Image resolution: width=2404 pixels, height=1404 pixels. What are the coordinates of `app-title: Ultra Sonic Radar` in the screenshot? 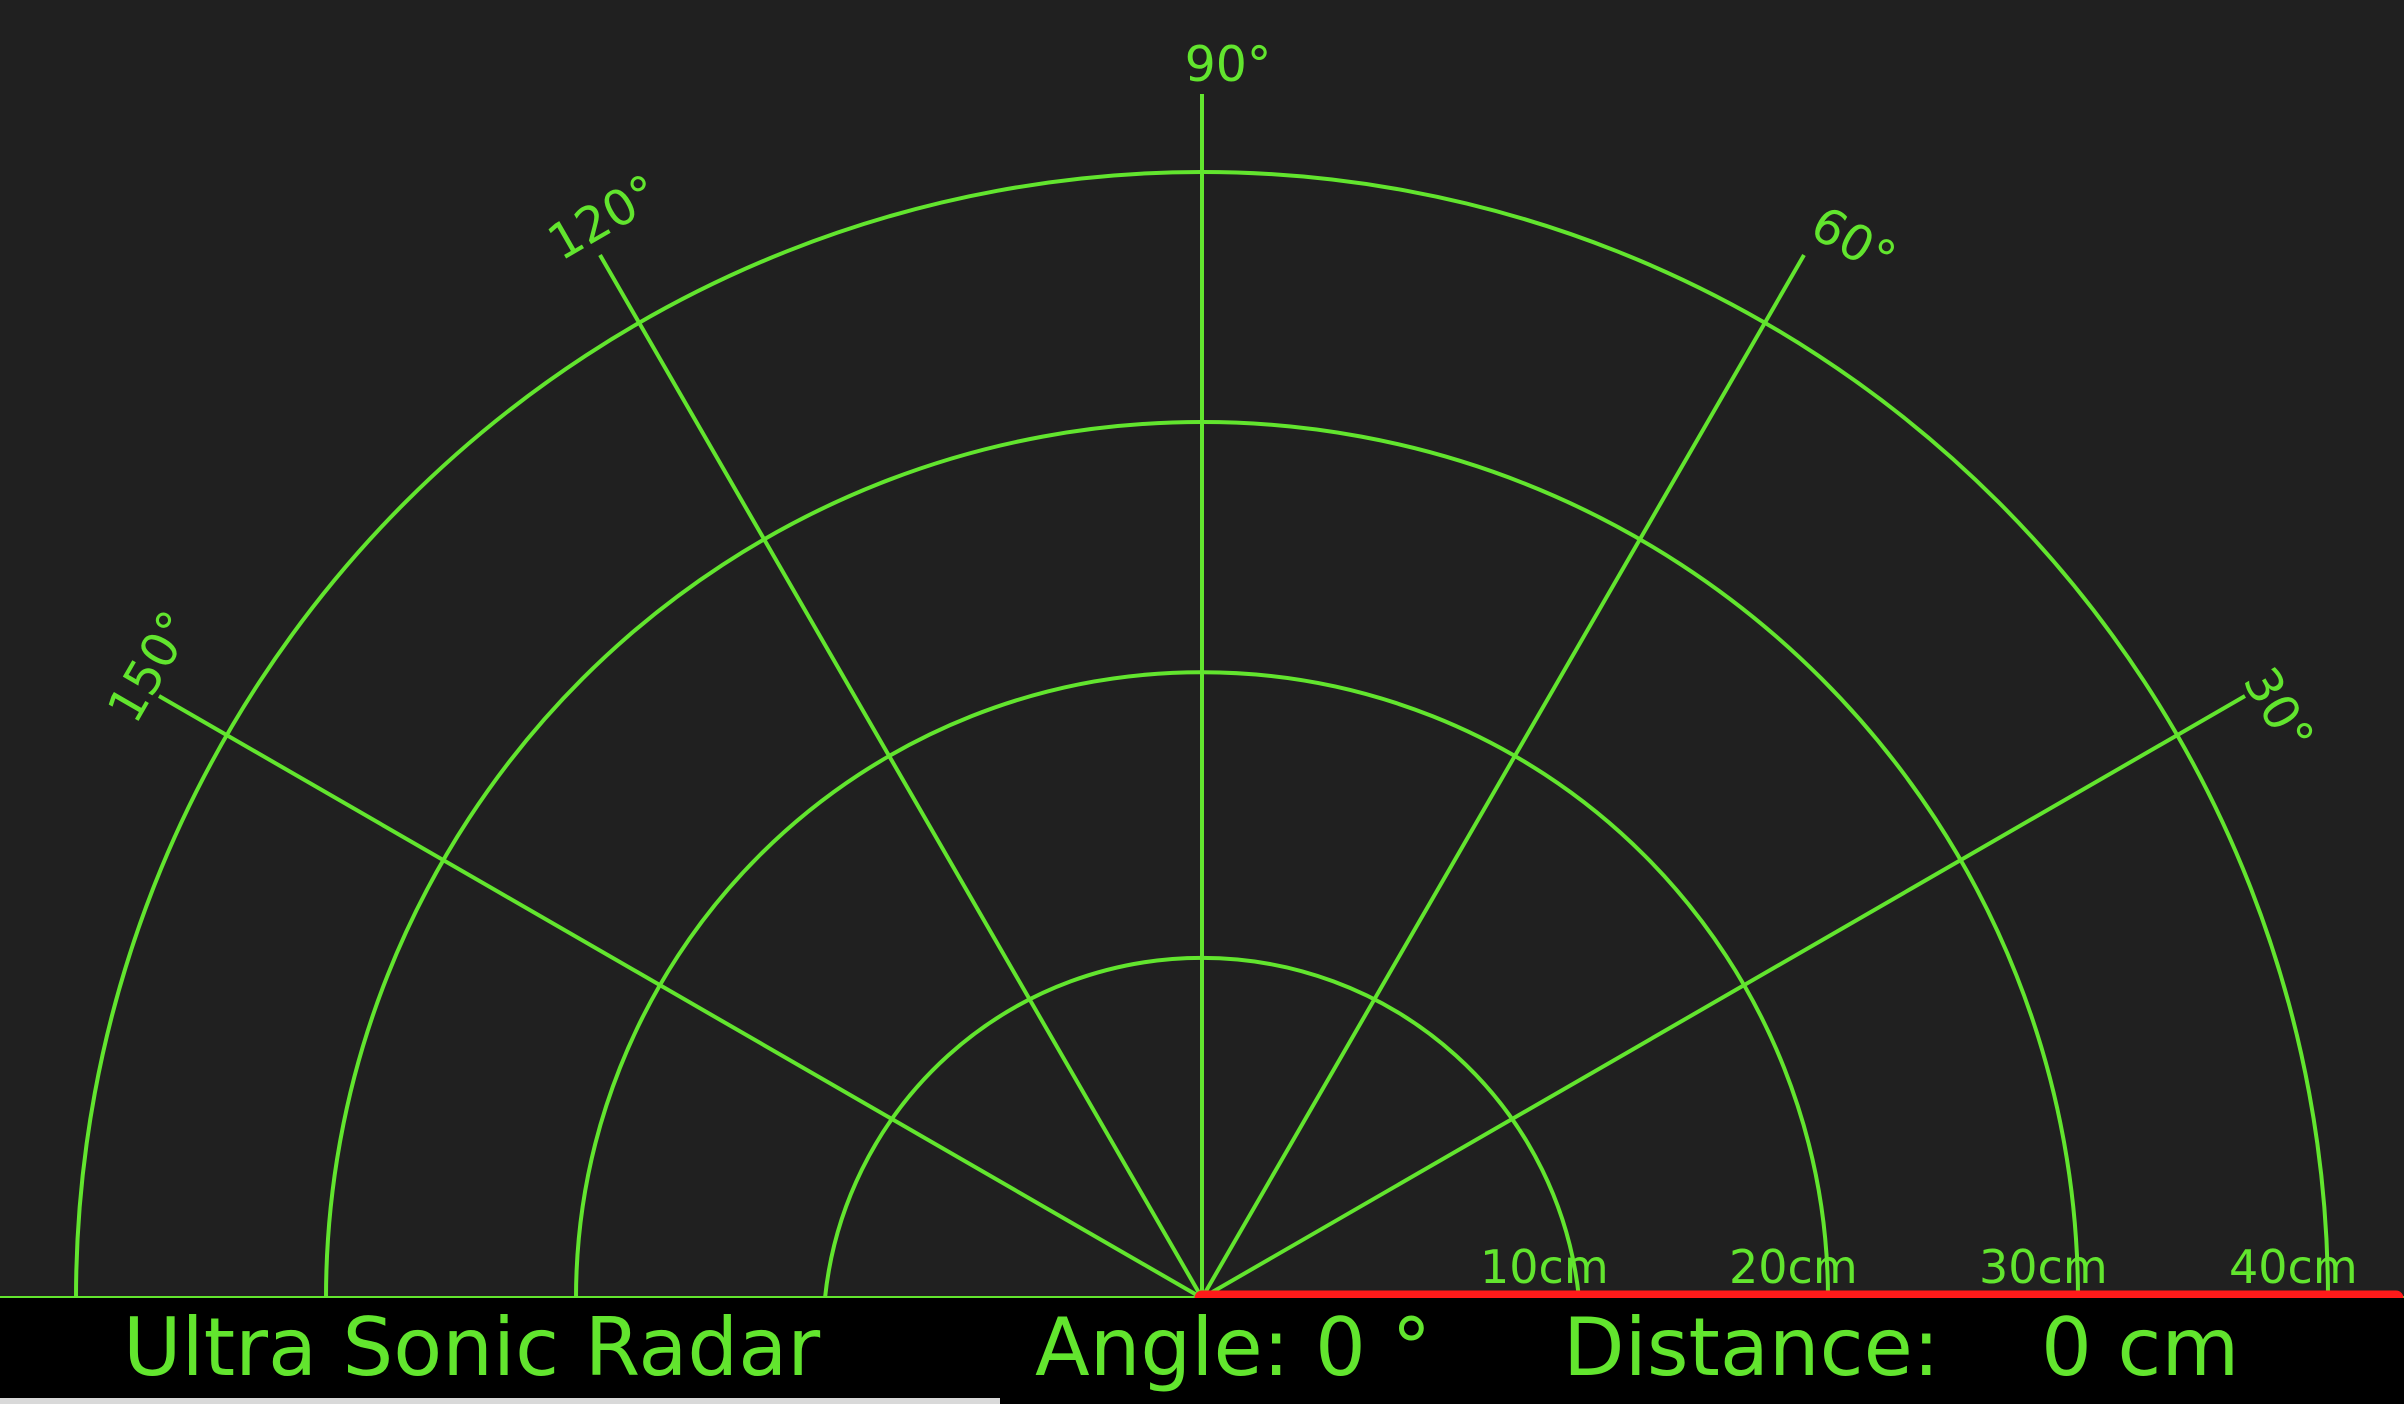 It's located at (472, 1347).